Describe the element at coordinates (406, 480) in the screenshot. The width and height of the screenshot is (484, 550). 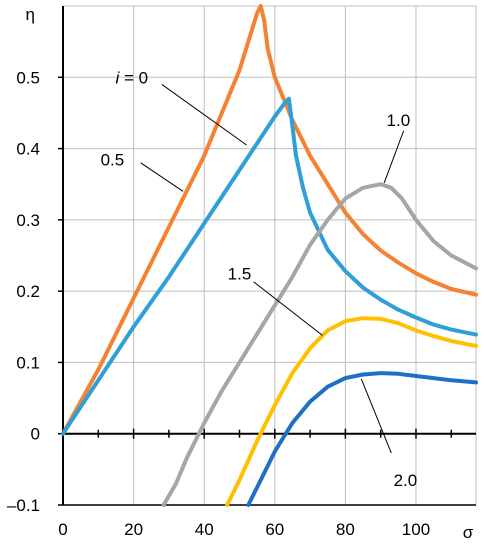
I see `annotation-label: 2.0` at that location.